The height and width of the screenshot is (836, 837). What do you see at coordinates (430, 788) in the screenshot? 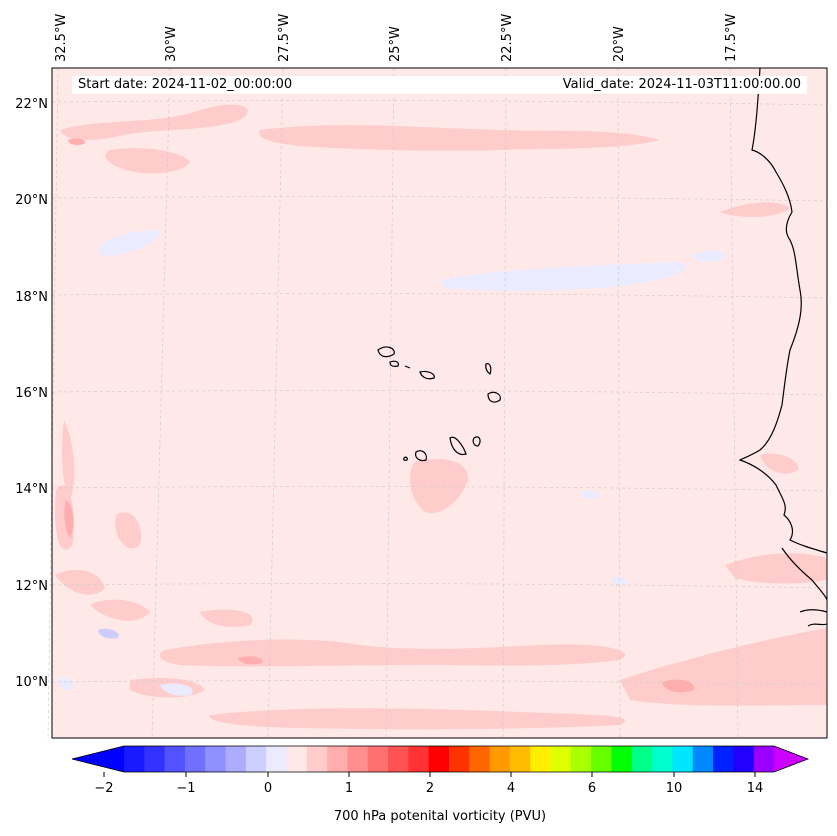
I see `colorbar-tick: 2` at bounding box center [430, 788].